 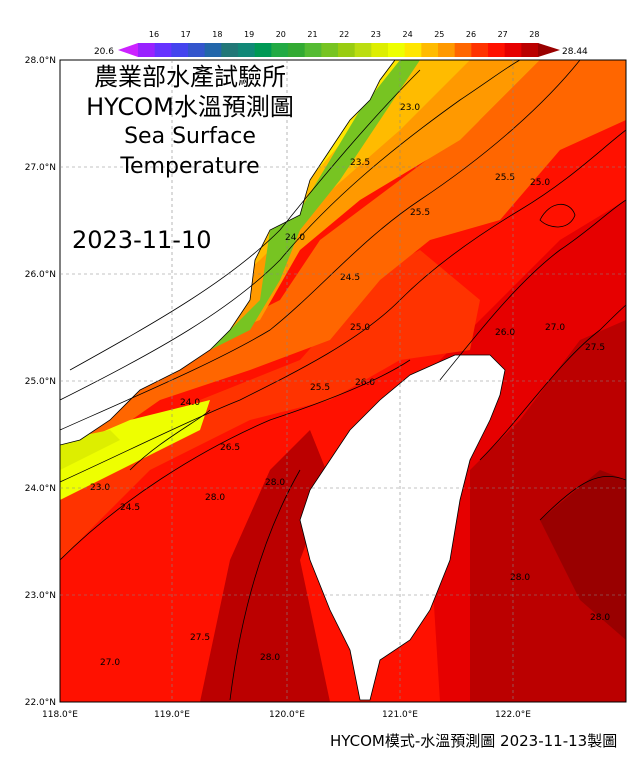 I want to click on lon-tick-label: 118.0°E, so click(x=60, y=715).